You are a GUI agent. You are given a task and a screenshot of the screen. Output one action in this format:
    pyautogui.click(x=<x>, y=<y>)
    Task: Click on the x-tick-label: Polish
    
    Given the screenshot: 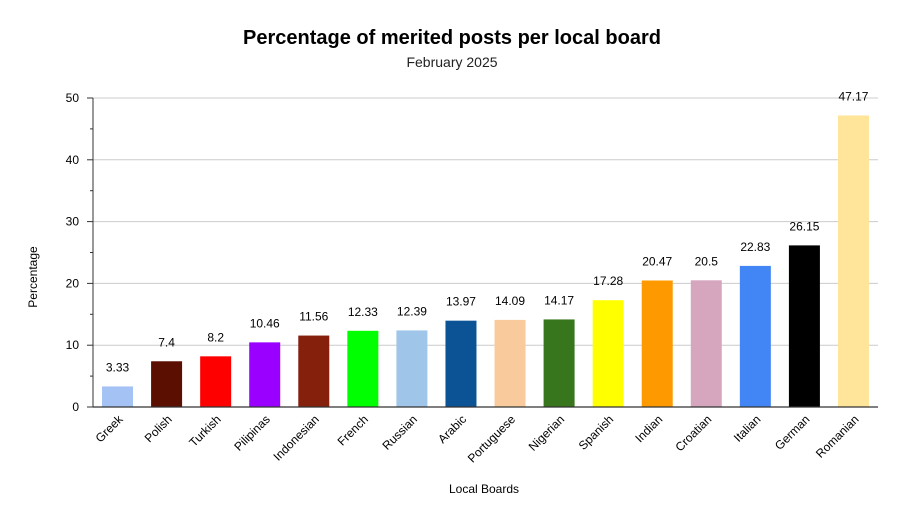 What is the action you would take?
    pyautogui.click(x=158, y=428)
    